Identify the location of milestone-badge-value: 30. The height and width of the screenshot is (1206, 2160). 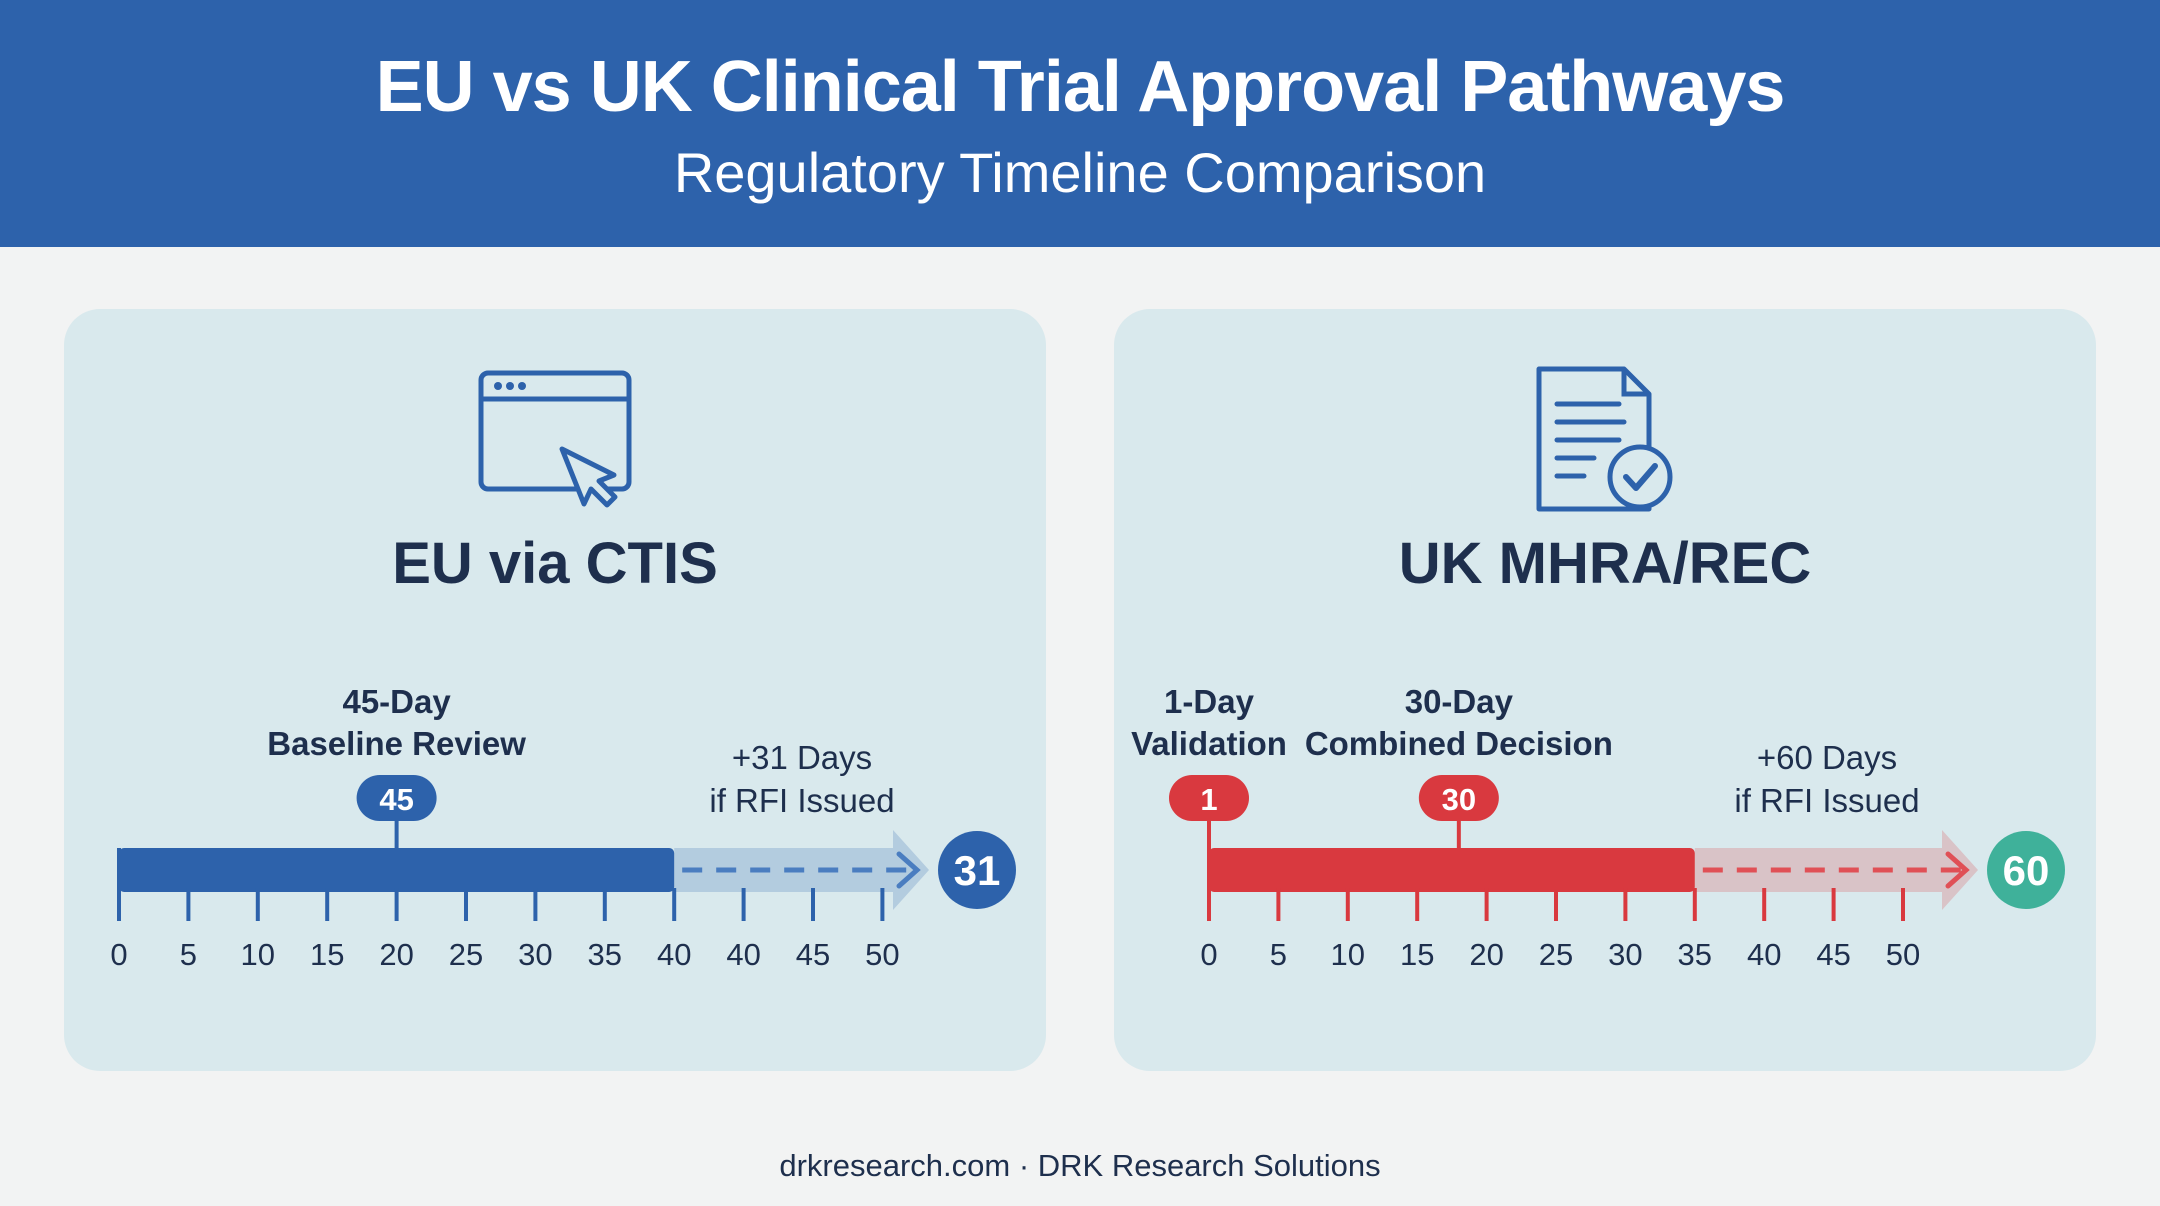
(1459, 799).